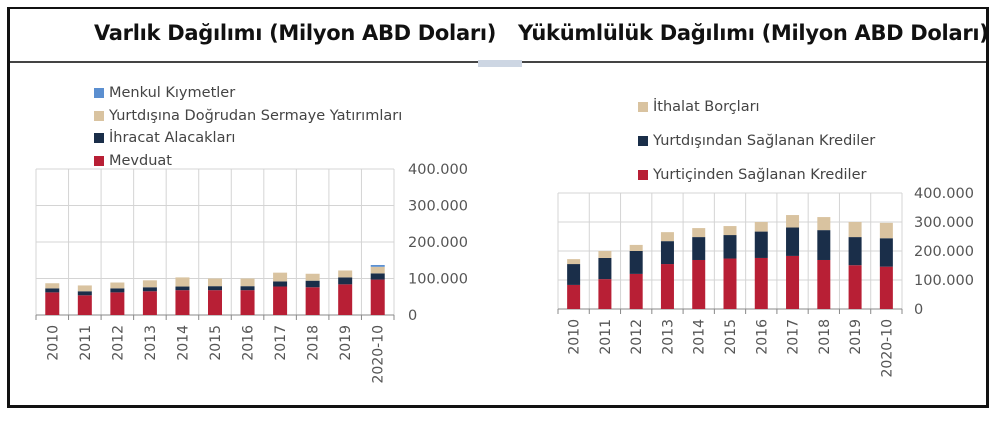  Describe the element at coordinates (706, 107) in the screenshot. I see `legend-label: İthalat Borçları` at that location.